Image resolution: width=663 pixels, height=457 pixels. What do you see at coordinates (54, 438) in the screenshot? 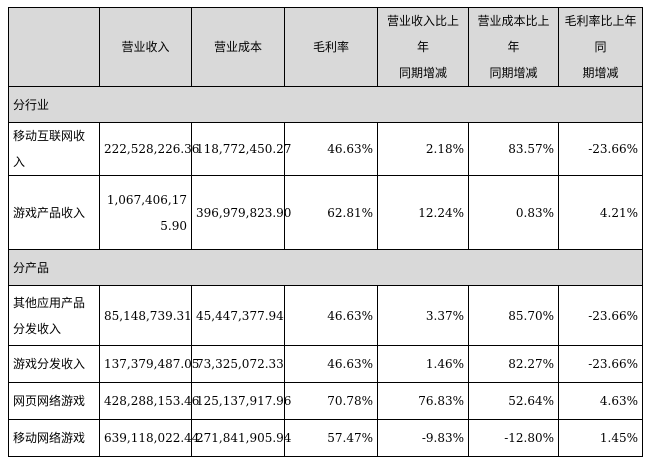
I see `row-name: 移动网络游戏` at bounding box center [54, 438].